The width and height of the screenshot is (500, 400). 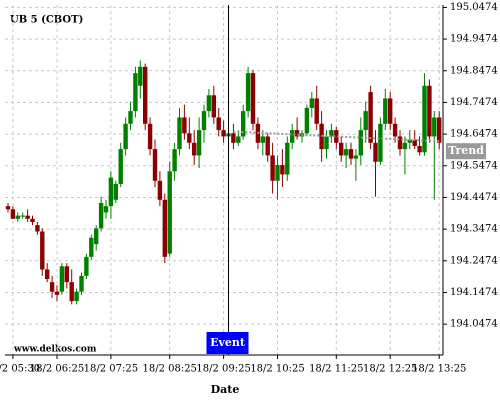 I want to click on x-tick-label: 18/2 05:30, so click(x=20, y=369).